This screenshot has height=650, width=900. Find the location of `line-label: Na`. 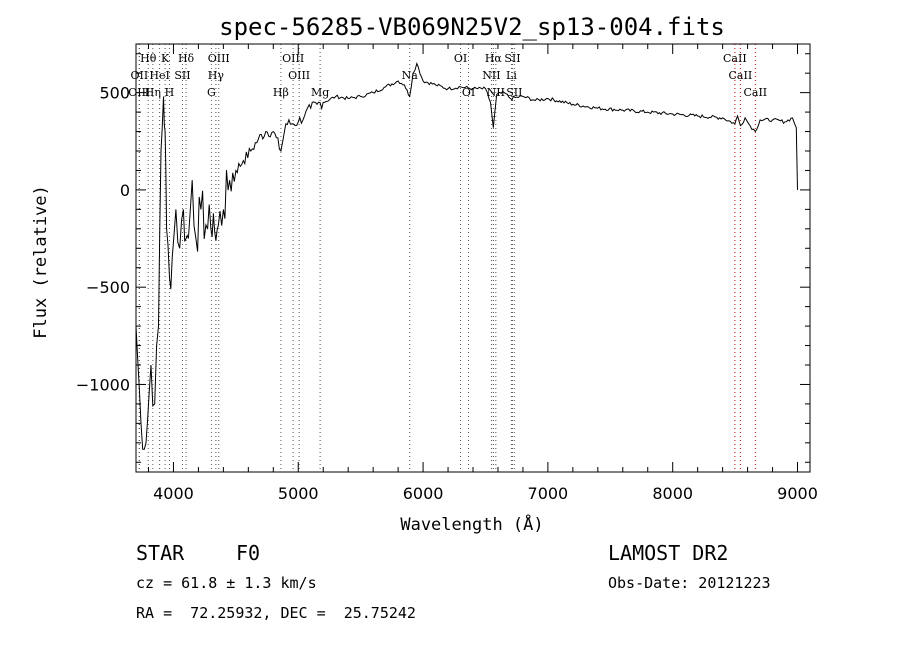

line-label: Na is located at coordinates (410, 75).